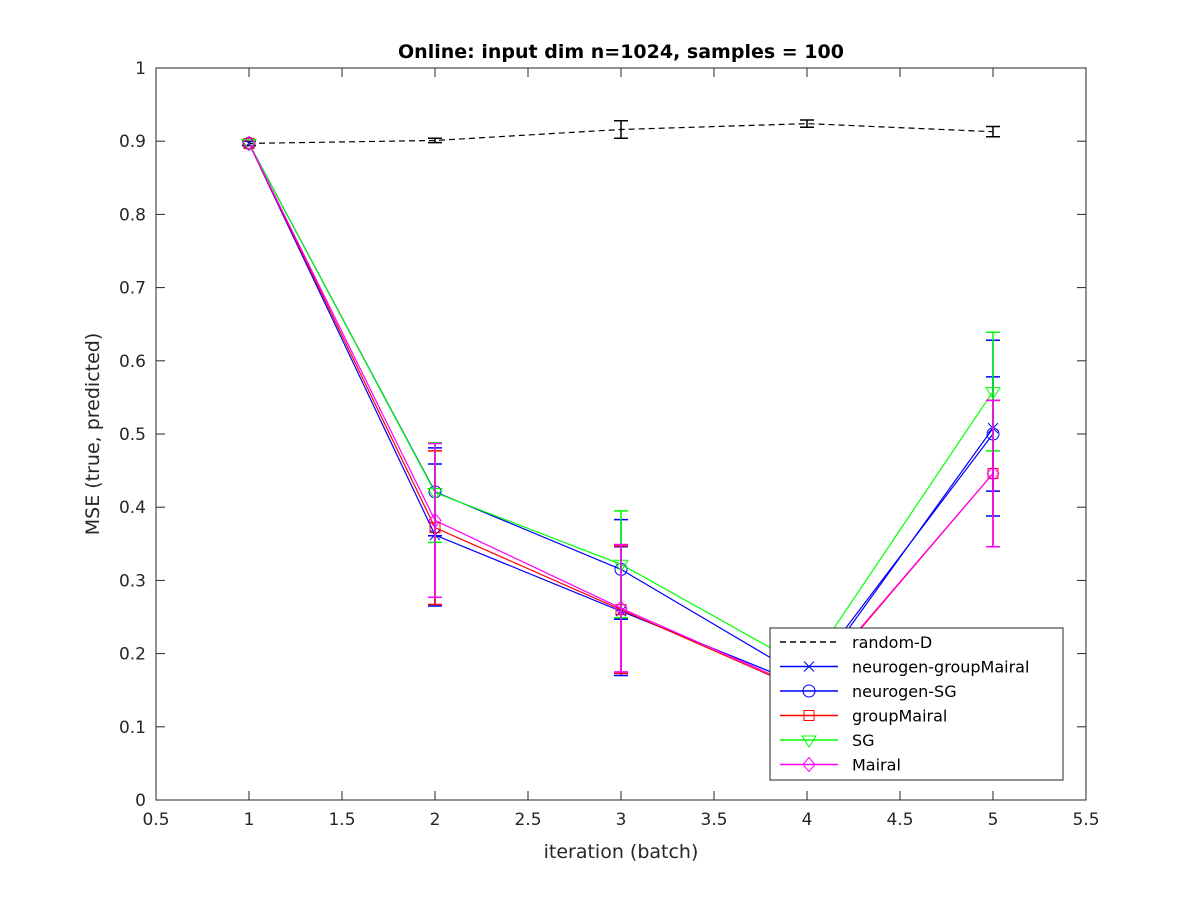 This screenshot has height=905, width=1200. I want to click on x-tick-label: 2, so click(435, 820).